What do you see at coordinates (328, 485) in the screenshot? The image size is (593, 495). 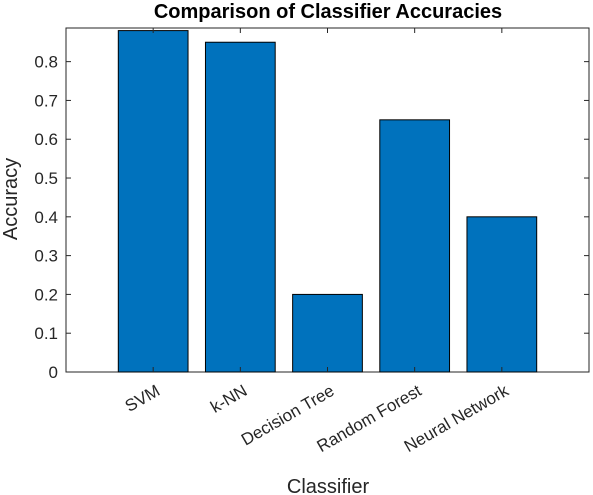 I see `x-axis-label: Classifier` at bounding box center [328, 485].